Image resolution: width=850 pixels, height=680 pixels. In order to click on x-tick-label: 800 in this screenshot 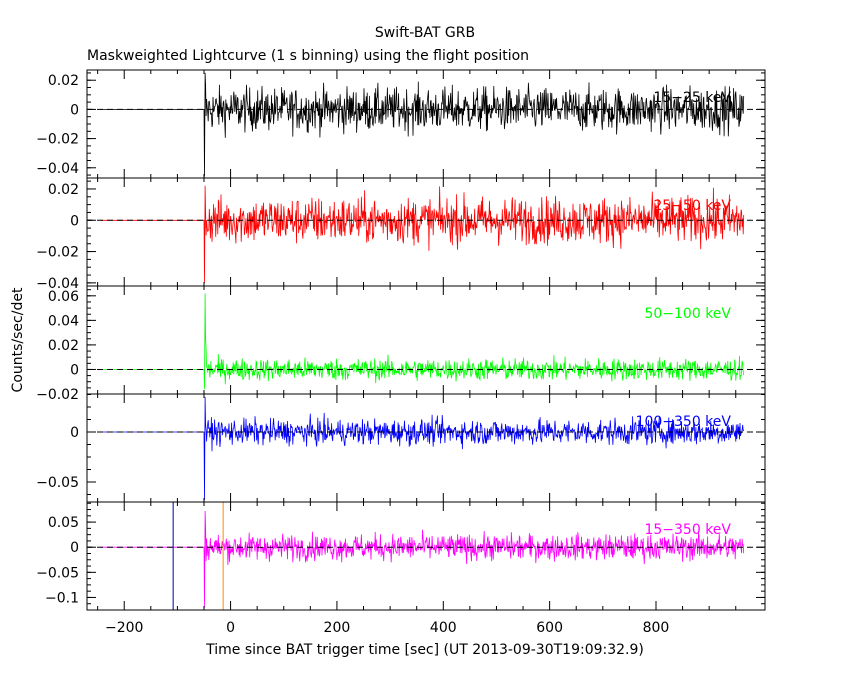, I will do `click(656, 628)`.